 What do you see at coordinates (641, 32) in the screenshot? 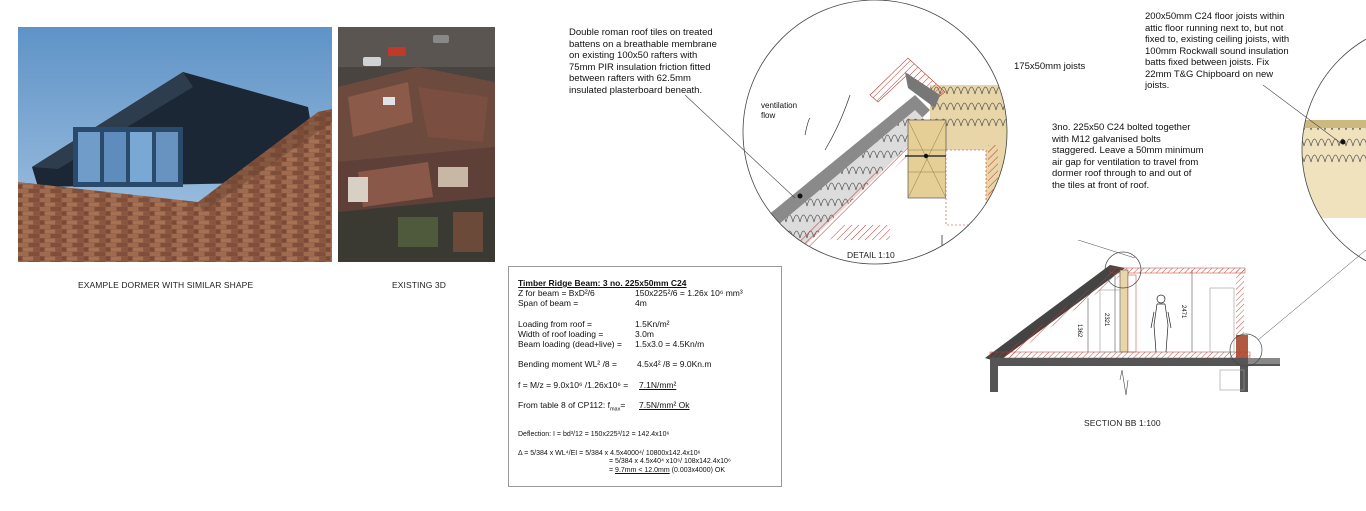
I see `note-line: Double roman roof tiles on treated` at bounding box center [641, 32].